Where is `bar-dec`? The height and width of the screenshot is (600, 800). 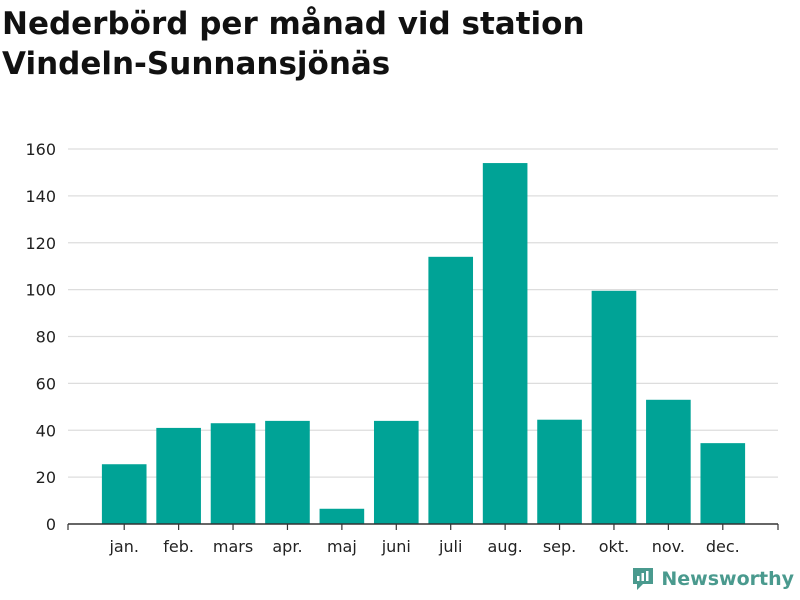
bar-dec is located at coordinates (723, 483).